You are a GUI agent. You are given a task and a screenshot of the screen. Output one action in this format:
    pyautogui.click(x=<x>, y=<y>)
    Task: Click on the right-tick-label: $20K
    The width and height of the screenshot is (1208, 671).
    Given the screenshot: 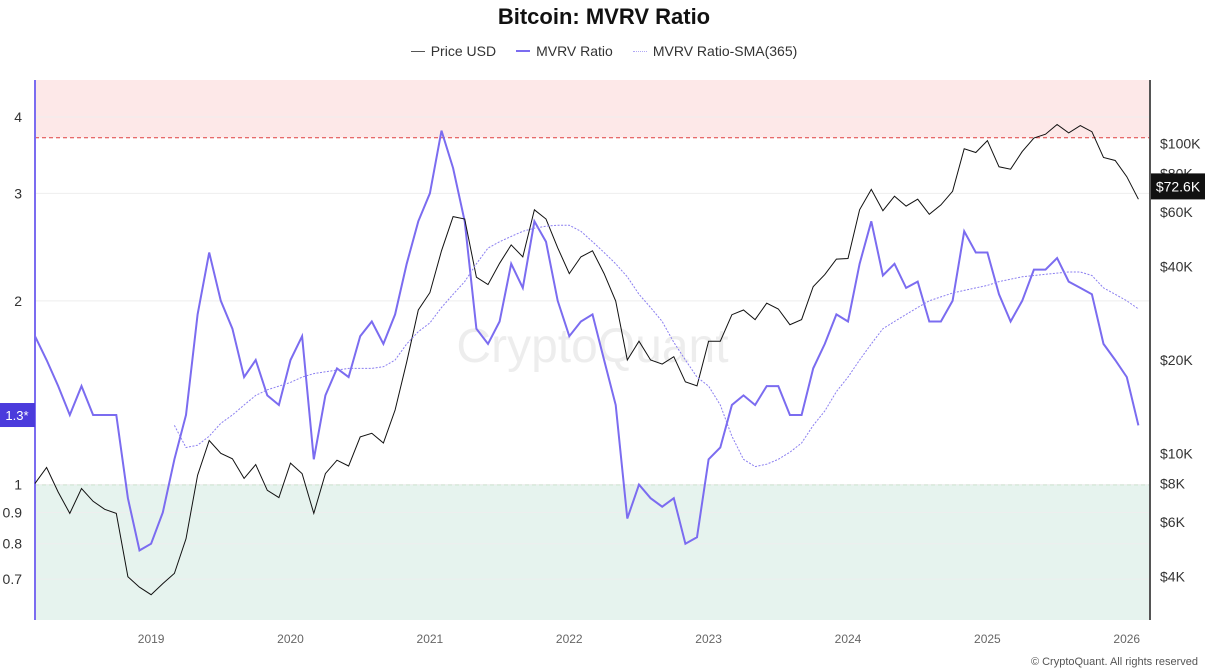 What is the action you would take?
    pyautogui.click(x=1176, y=360)
    